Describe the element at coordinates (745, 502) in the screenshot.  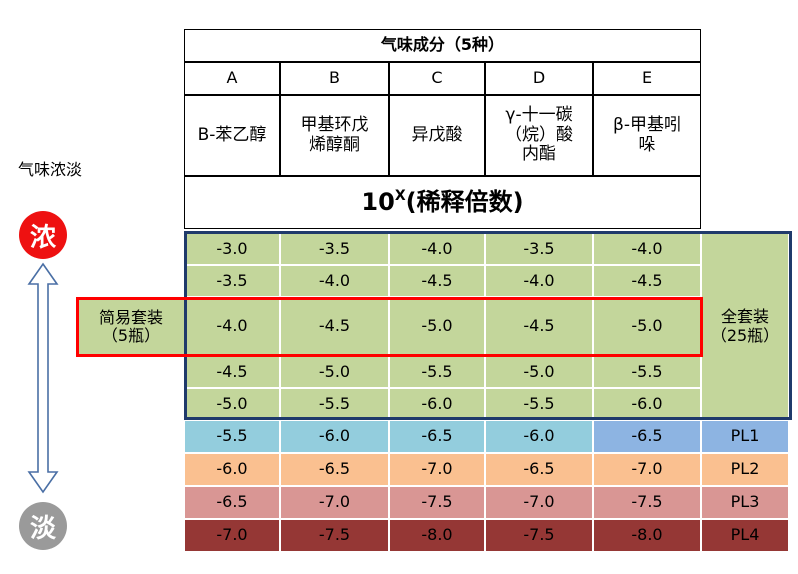
I see `pl-label-3: PL3` at that location.